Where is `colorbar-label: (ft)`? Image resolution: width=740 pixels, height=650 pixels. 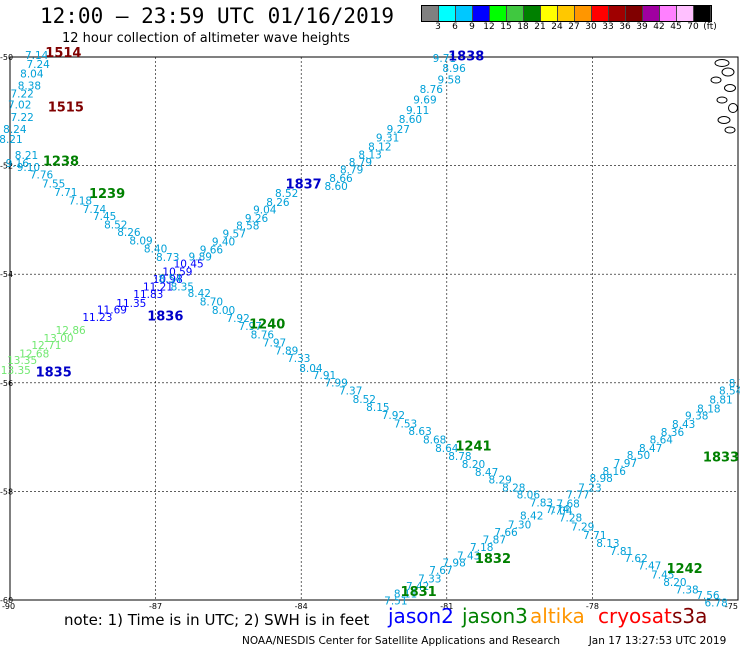 colorbar-label: (ft) is located at coordinates (710, 27).